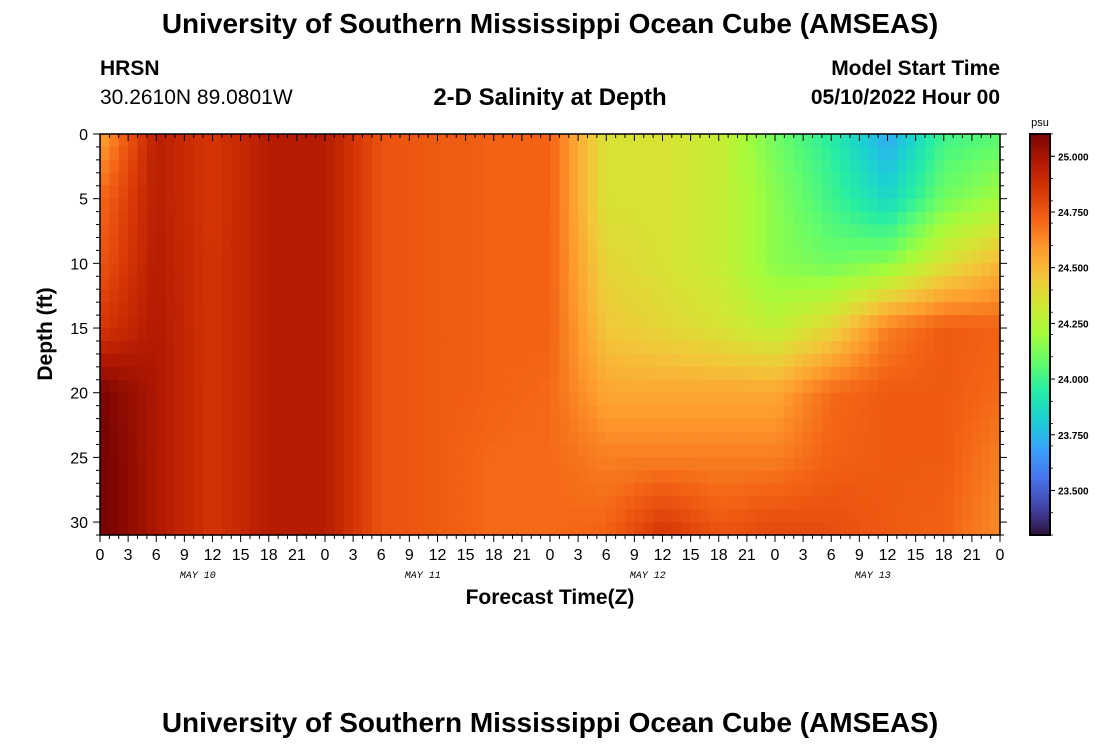 The image size is (1100, 750). What do you see at coordinates (381, 555) in the screenshot?
I see `x-tick-label: 6` at bounding box center [381, 555].